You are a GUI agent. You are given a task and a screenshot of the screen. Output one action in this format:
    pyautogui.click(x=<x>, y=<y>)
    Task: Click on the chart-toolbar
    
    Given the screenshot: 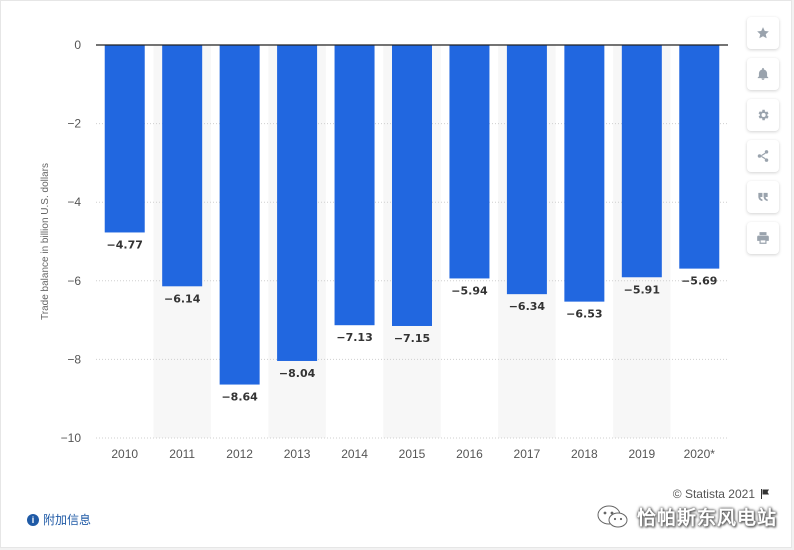 What is the action you would take?
    pyautogui.click(x=763, y=140)
    